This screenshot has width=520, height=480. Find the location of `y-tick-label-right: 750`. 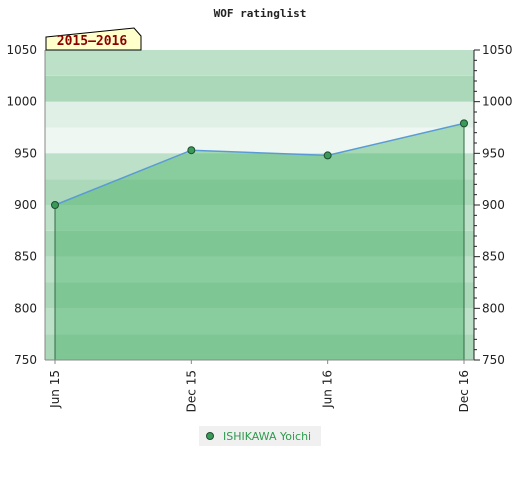

y-tick-label-right: 750 is located at coordinates (493, 360).